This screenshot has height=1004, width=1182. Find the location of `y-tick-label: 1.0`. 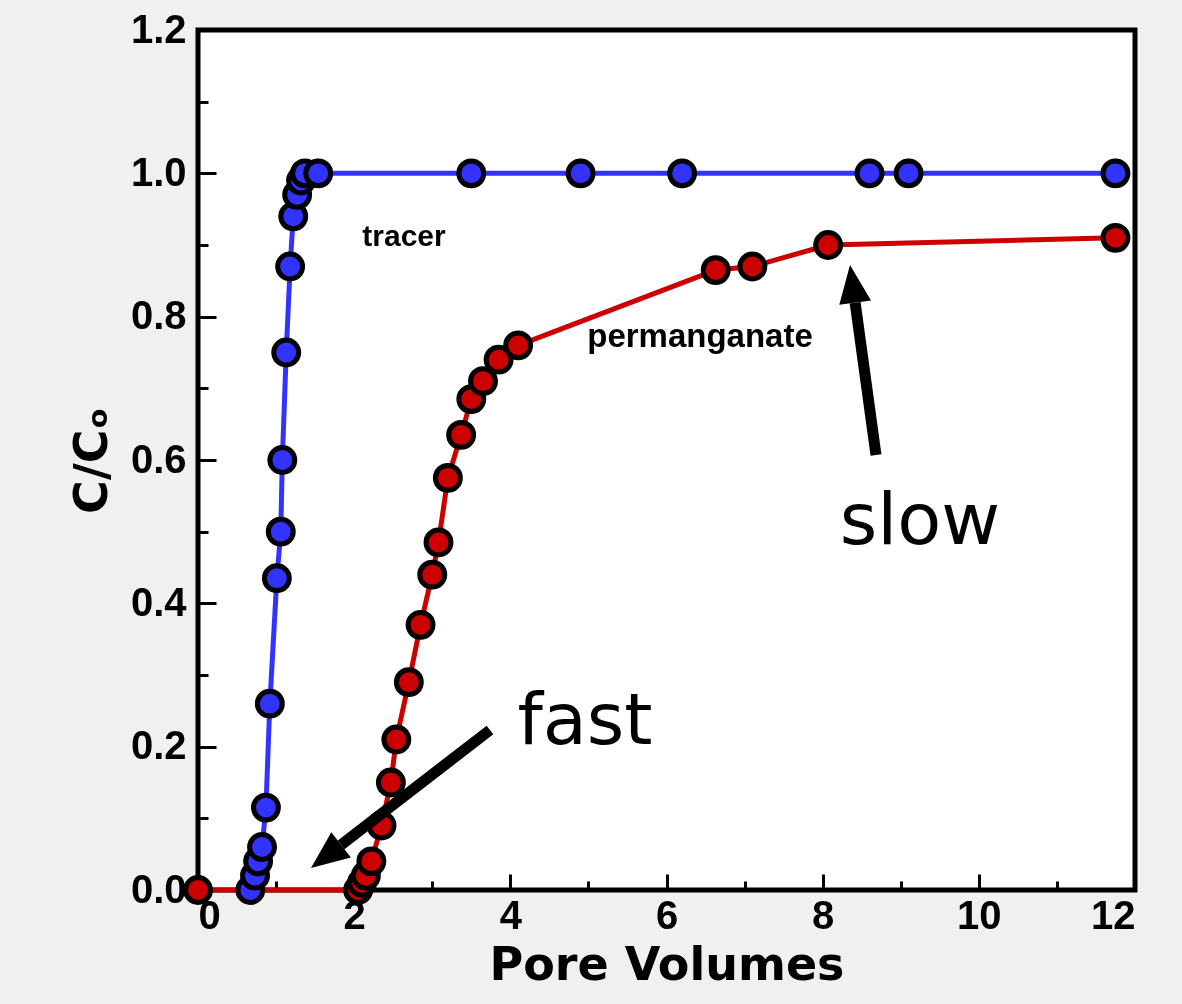

y-tick-label: 1.0 is located at coordinates (158, 171).